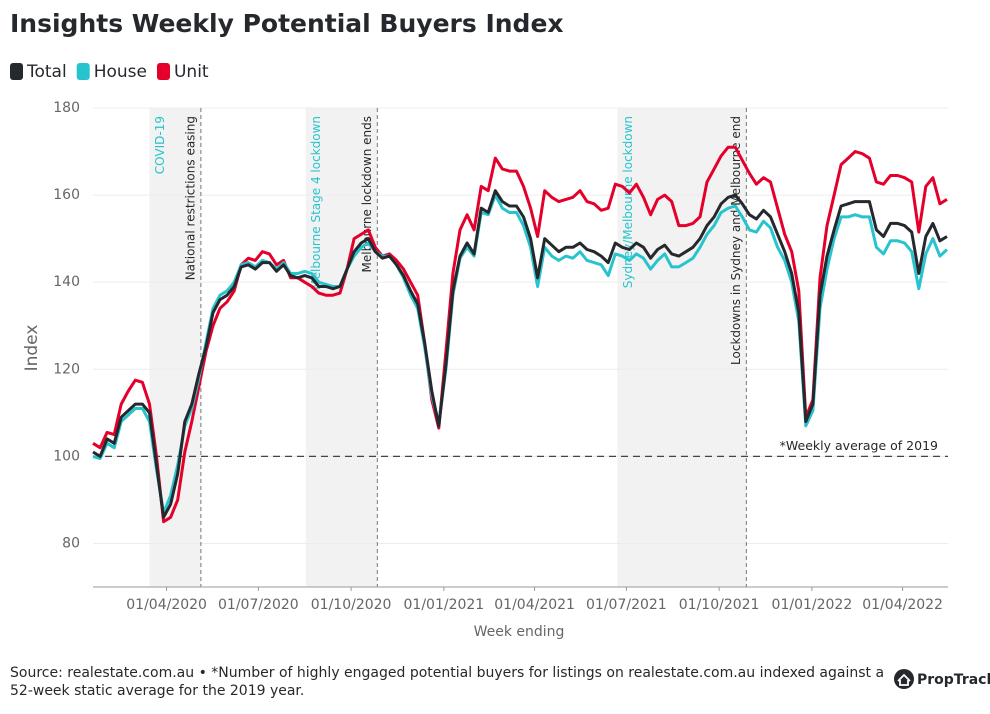 The width and height of the screenshot is (990, 714). Describe the element at coordinates (46, 72) in the screenshot. I see `legend-label: Total` at that location.